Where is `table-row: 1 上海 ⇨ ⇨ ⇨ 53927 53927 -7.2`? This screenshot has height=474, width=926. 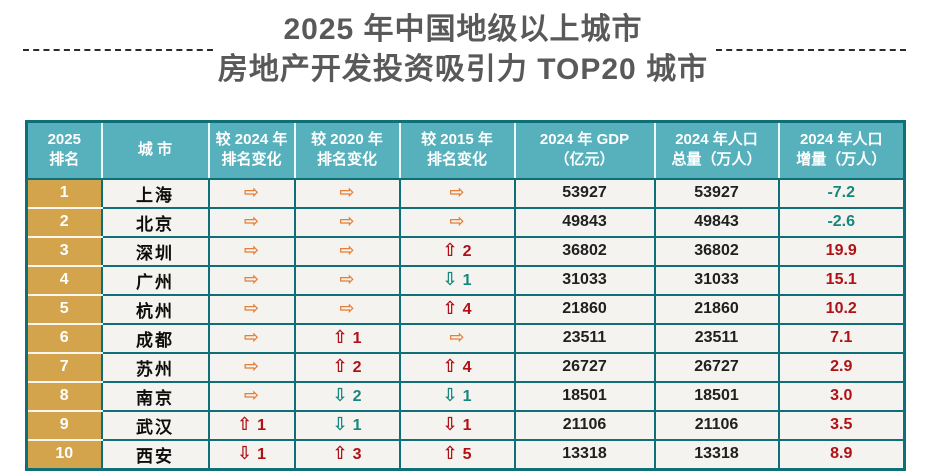
table-row: 1 上海 ⇨ ⇨ ⇨ 53927 53927 -7.2 is located at coordinates (465, 193).